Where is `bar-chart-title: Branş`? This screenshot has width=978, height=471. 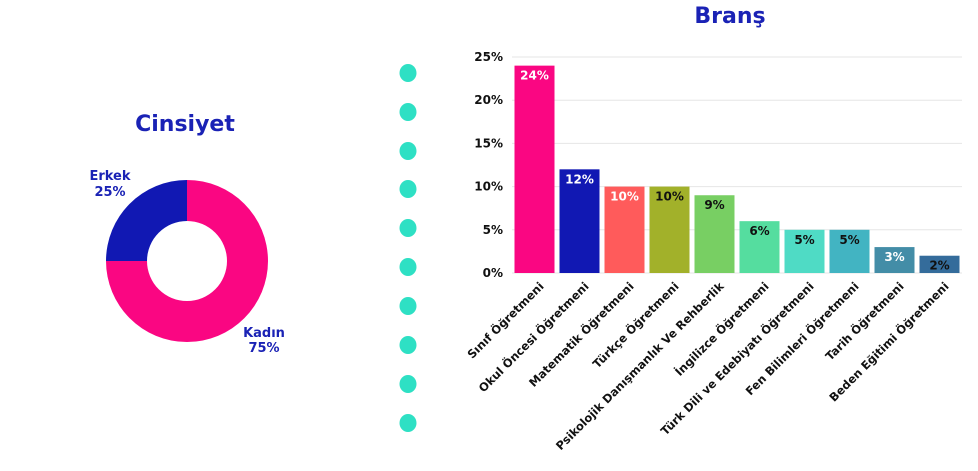 bar-chart-title: Branş is located at coordinates (730, 16).